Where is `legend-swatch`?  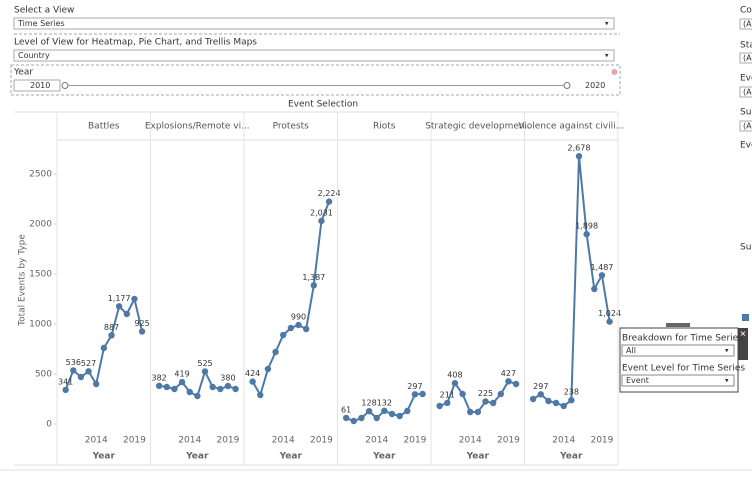 legend-swatch is located at coordinates (745, 317).